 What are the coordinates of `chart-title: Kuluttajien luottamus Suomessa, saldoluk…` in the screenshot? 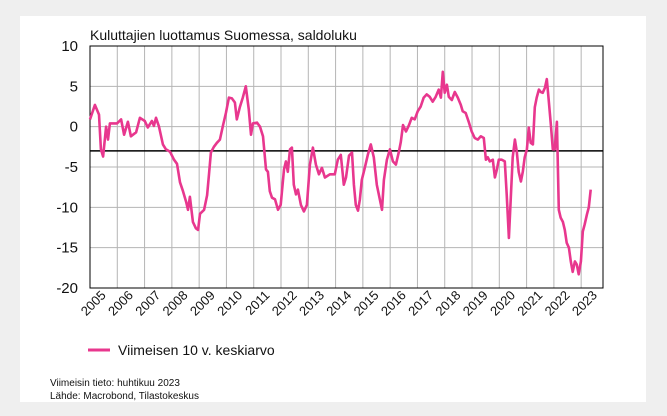 It's located at (223, 35).